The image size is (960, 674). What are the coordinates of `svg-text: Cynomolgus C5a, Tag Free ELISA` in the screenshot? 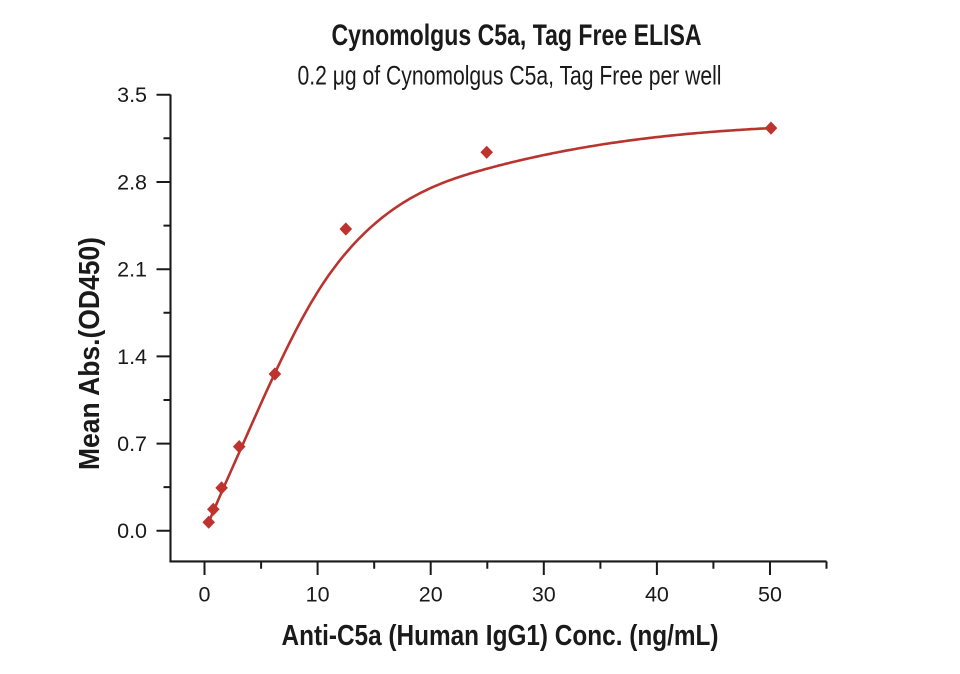 It's located at (517, 35).